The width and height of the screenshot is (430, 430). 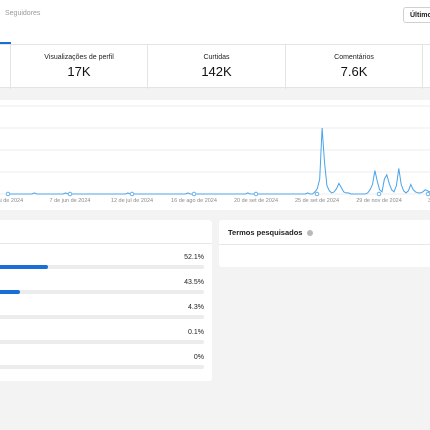 I want to click on x-tick-label: 20 de set de 2024, so click(x=256, y=201).